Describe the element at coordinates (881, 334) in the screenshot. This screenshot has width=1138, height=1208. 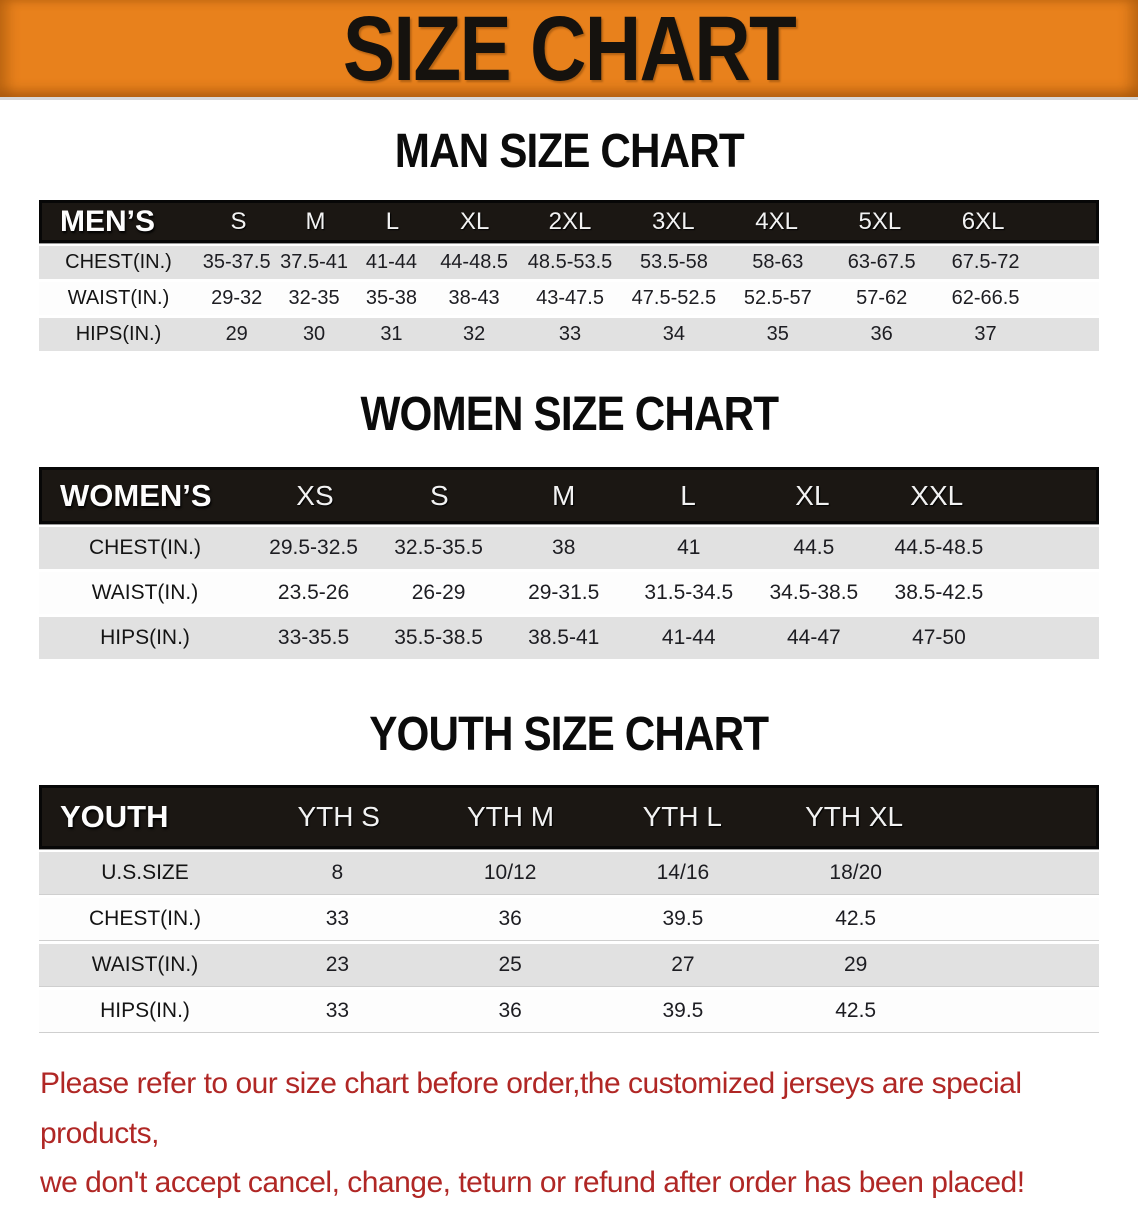
I see `men-hips-5xl: 36` at that location.